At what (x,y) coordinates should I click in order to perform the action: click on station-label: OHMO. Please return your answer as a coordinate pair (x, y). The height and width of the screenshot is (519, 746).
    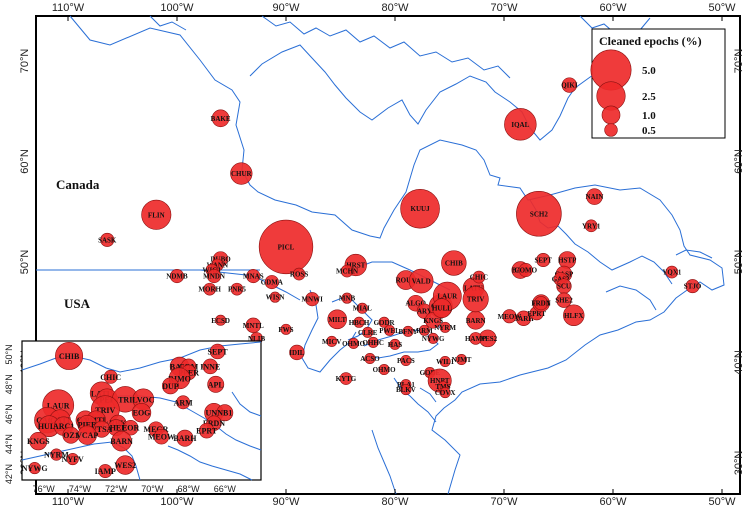
    Looking at the image, I should click on (384, 370).